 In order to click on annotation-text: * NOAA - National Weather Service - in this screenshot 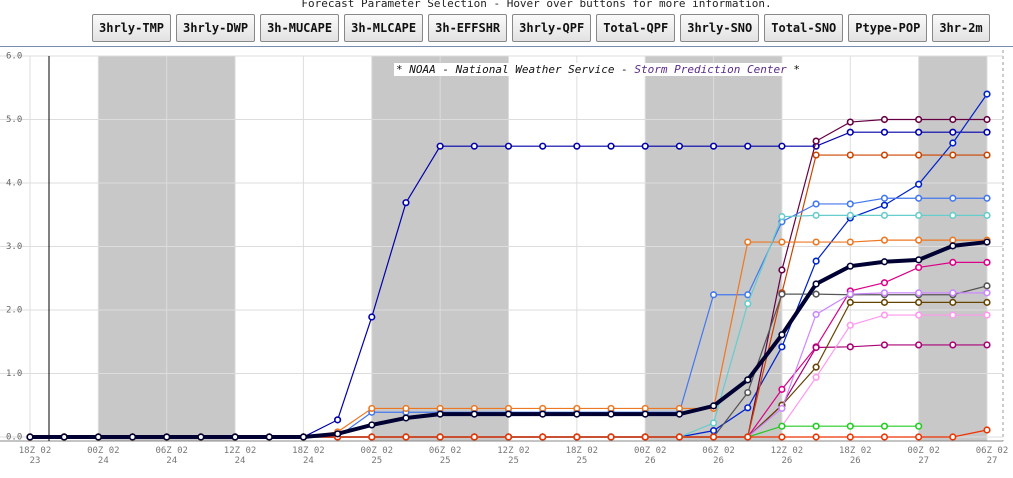, I will do `click(515, 69)`.